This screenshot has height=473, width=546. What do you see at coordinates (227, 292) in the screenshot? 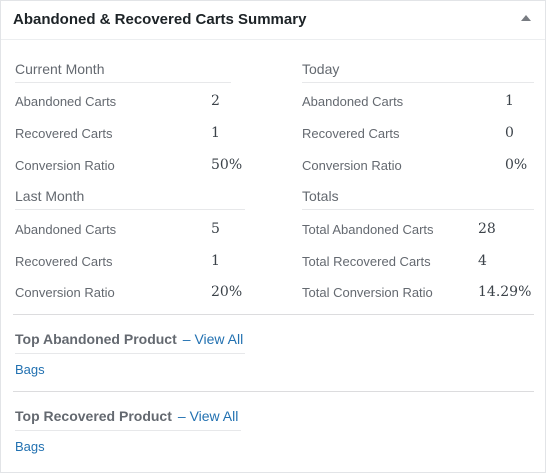
I see `last-ratio-value: 20%` at bounding box center [227, 292].